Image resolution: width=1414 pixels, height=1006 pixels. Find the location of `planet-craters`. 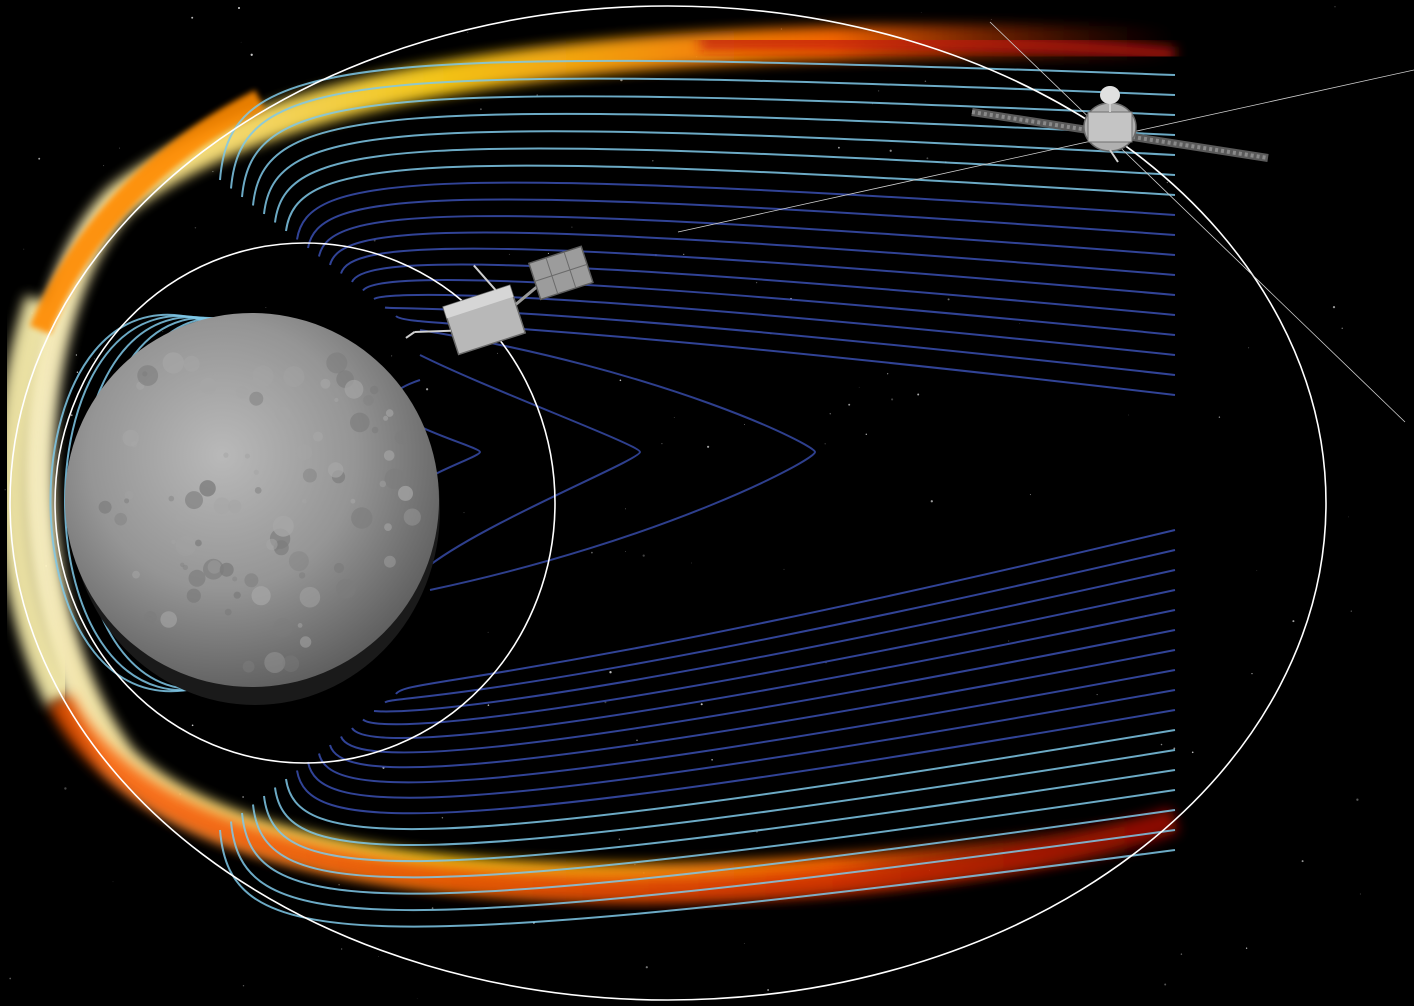

planet-craters is located at coordinates (259, 512).